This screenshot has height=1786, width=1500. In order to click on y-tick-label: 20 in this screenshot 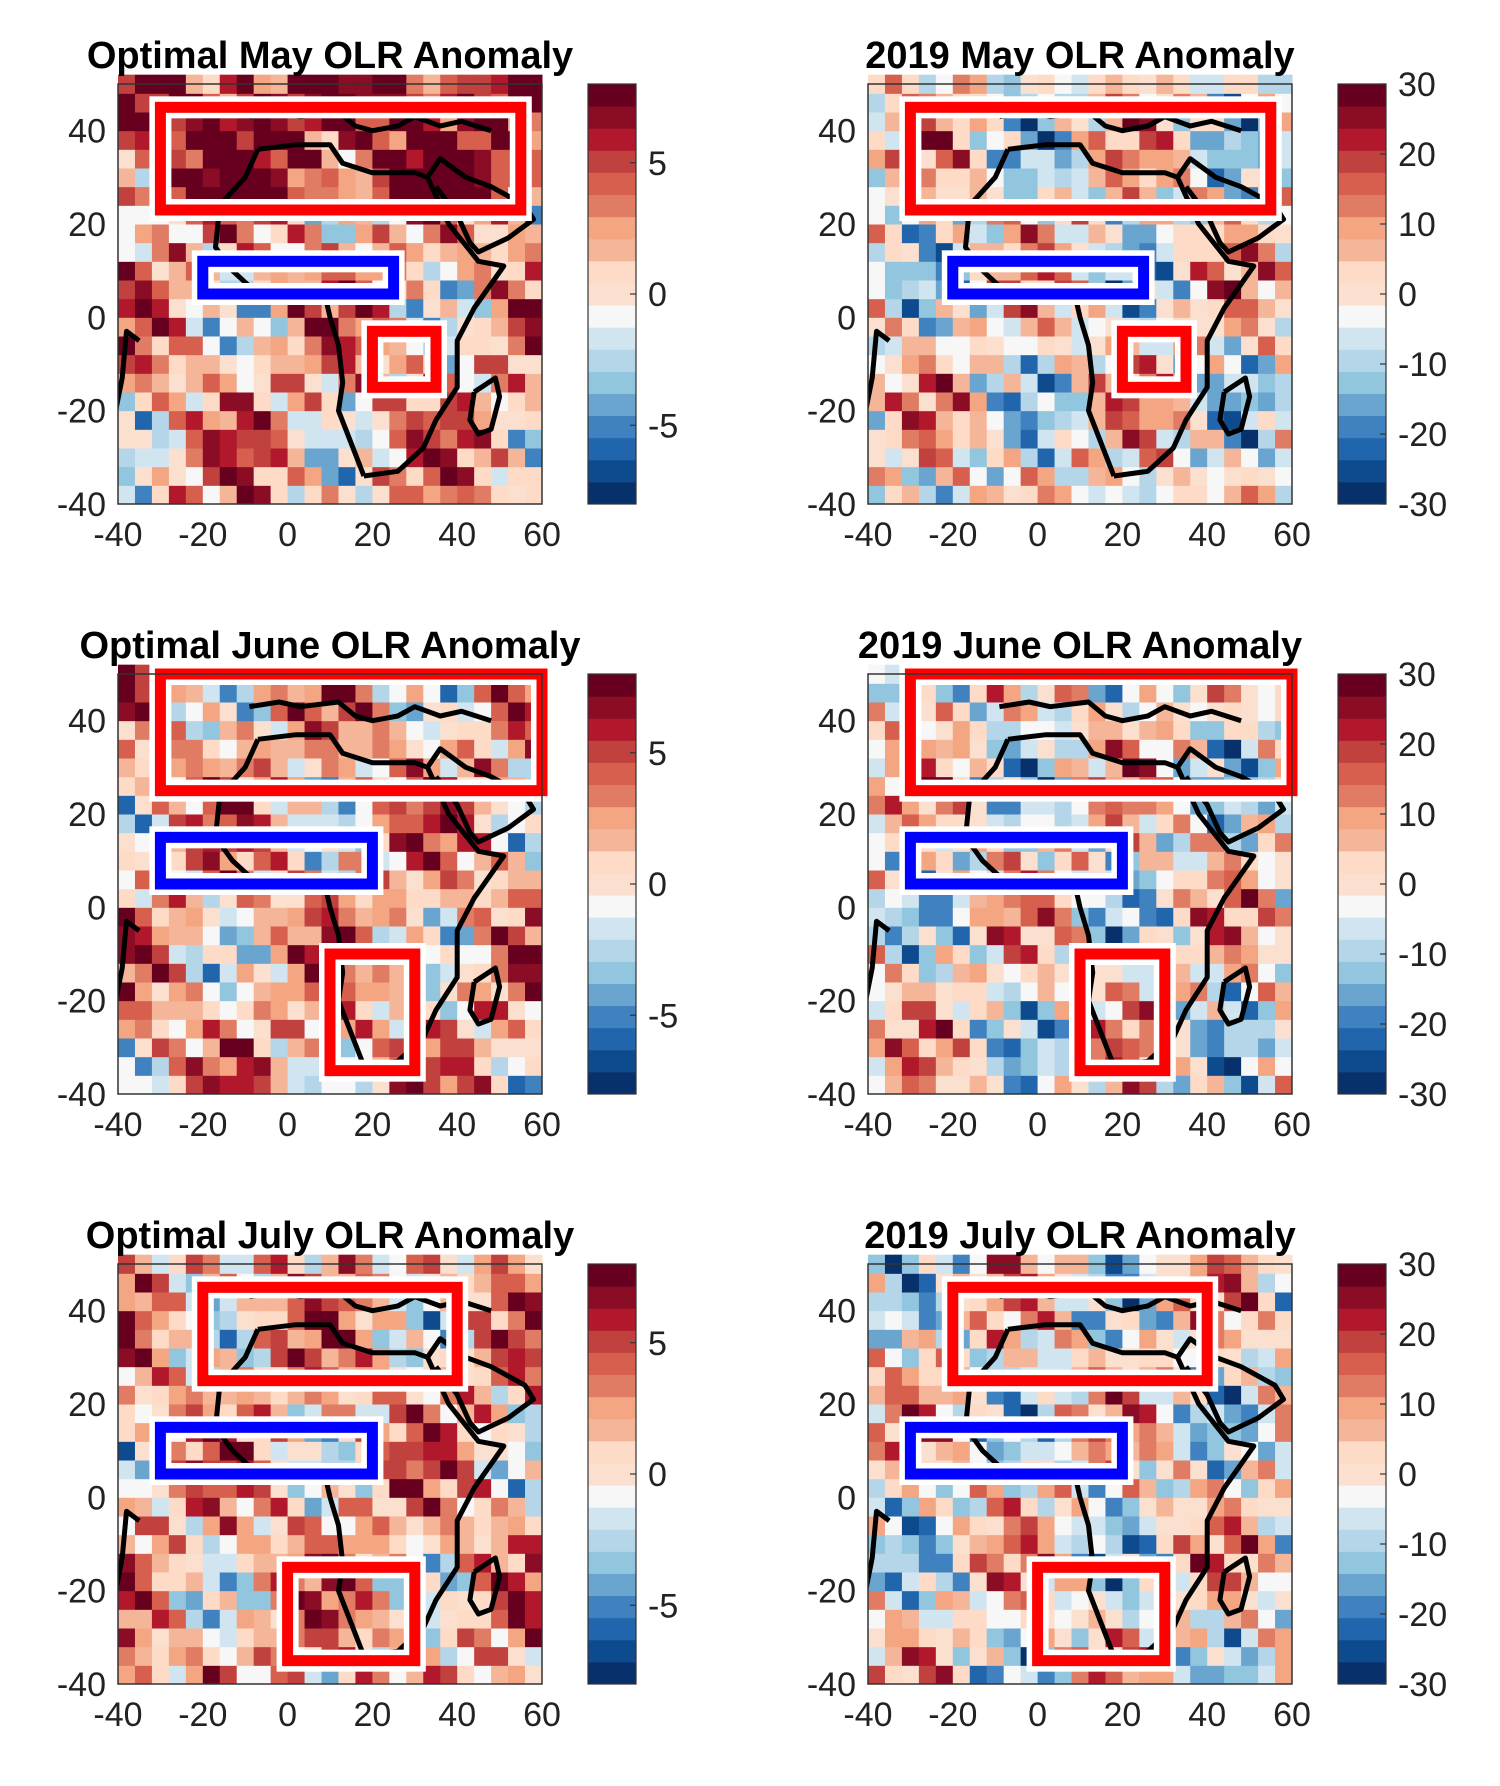, I will do `click(837, 1405)`.